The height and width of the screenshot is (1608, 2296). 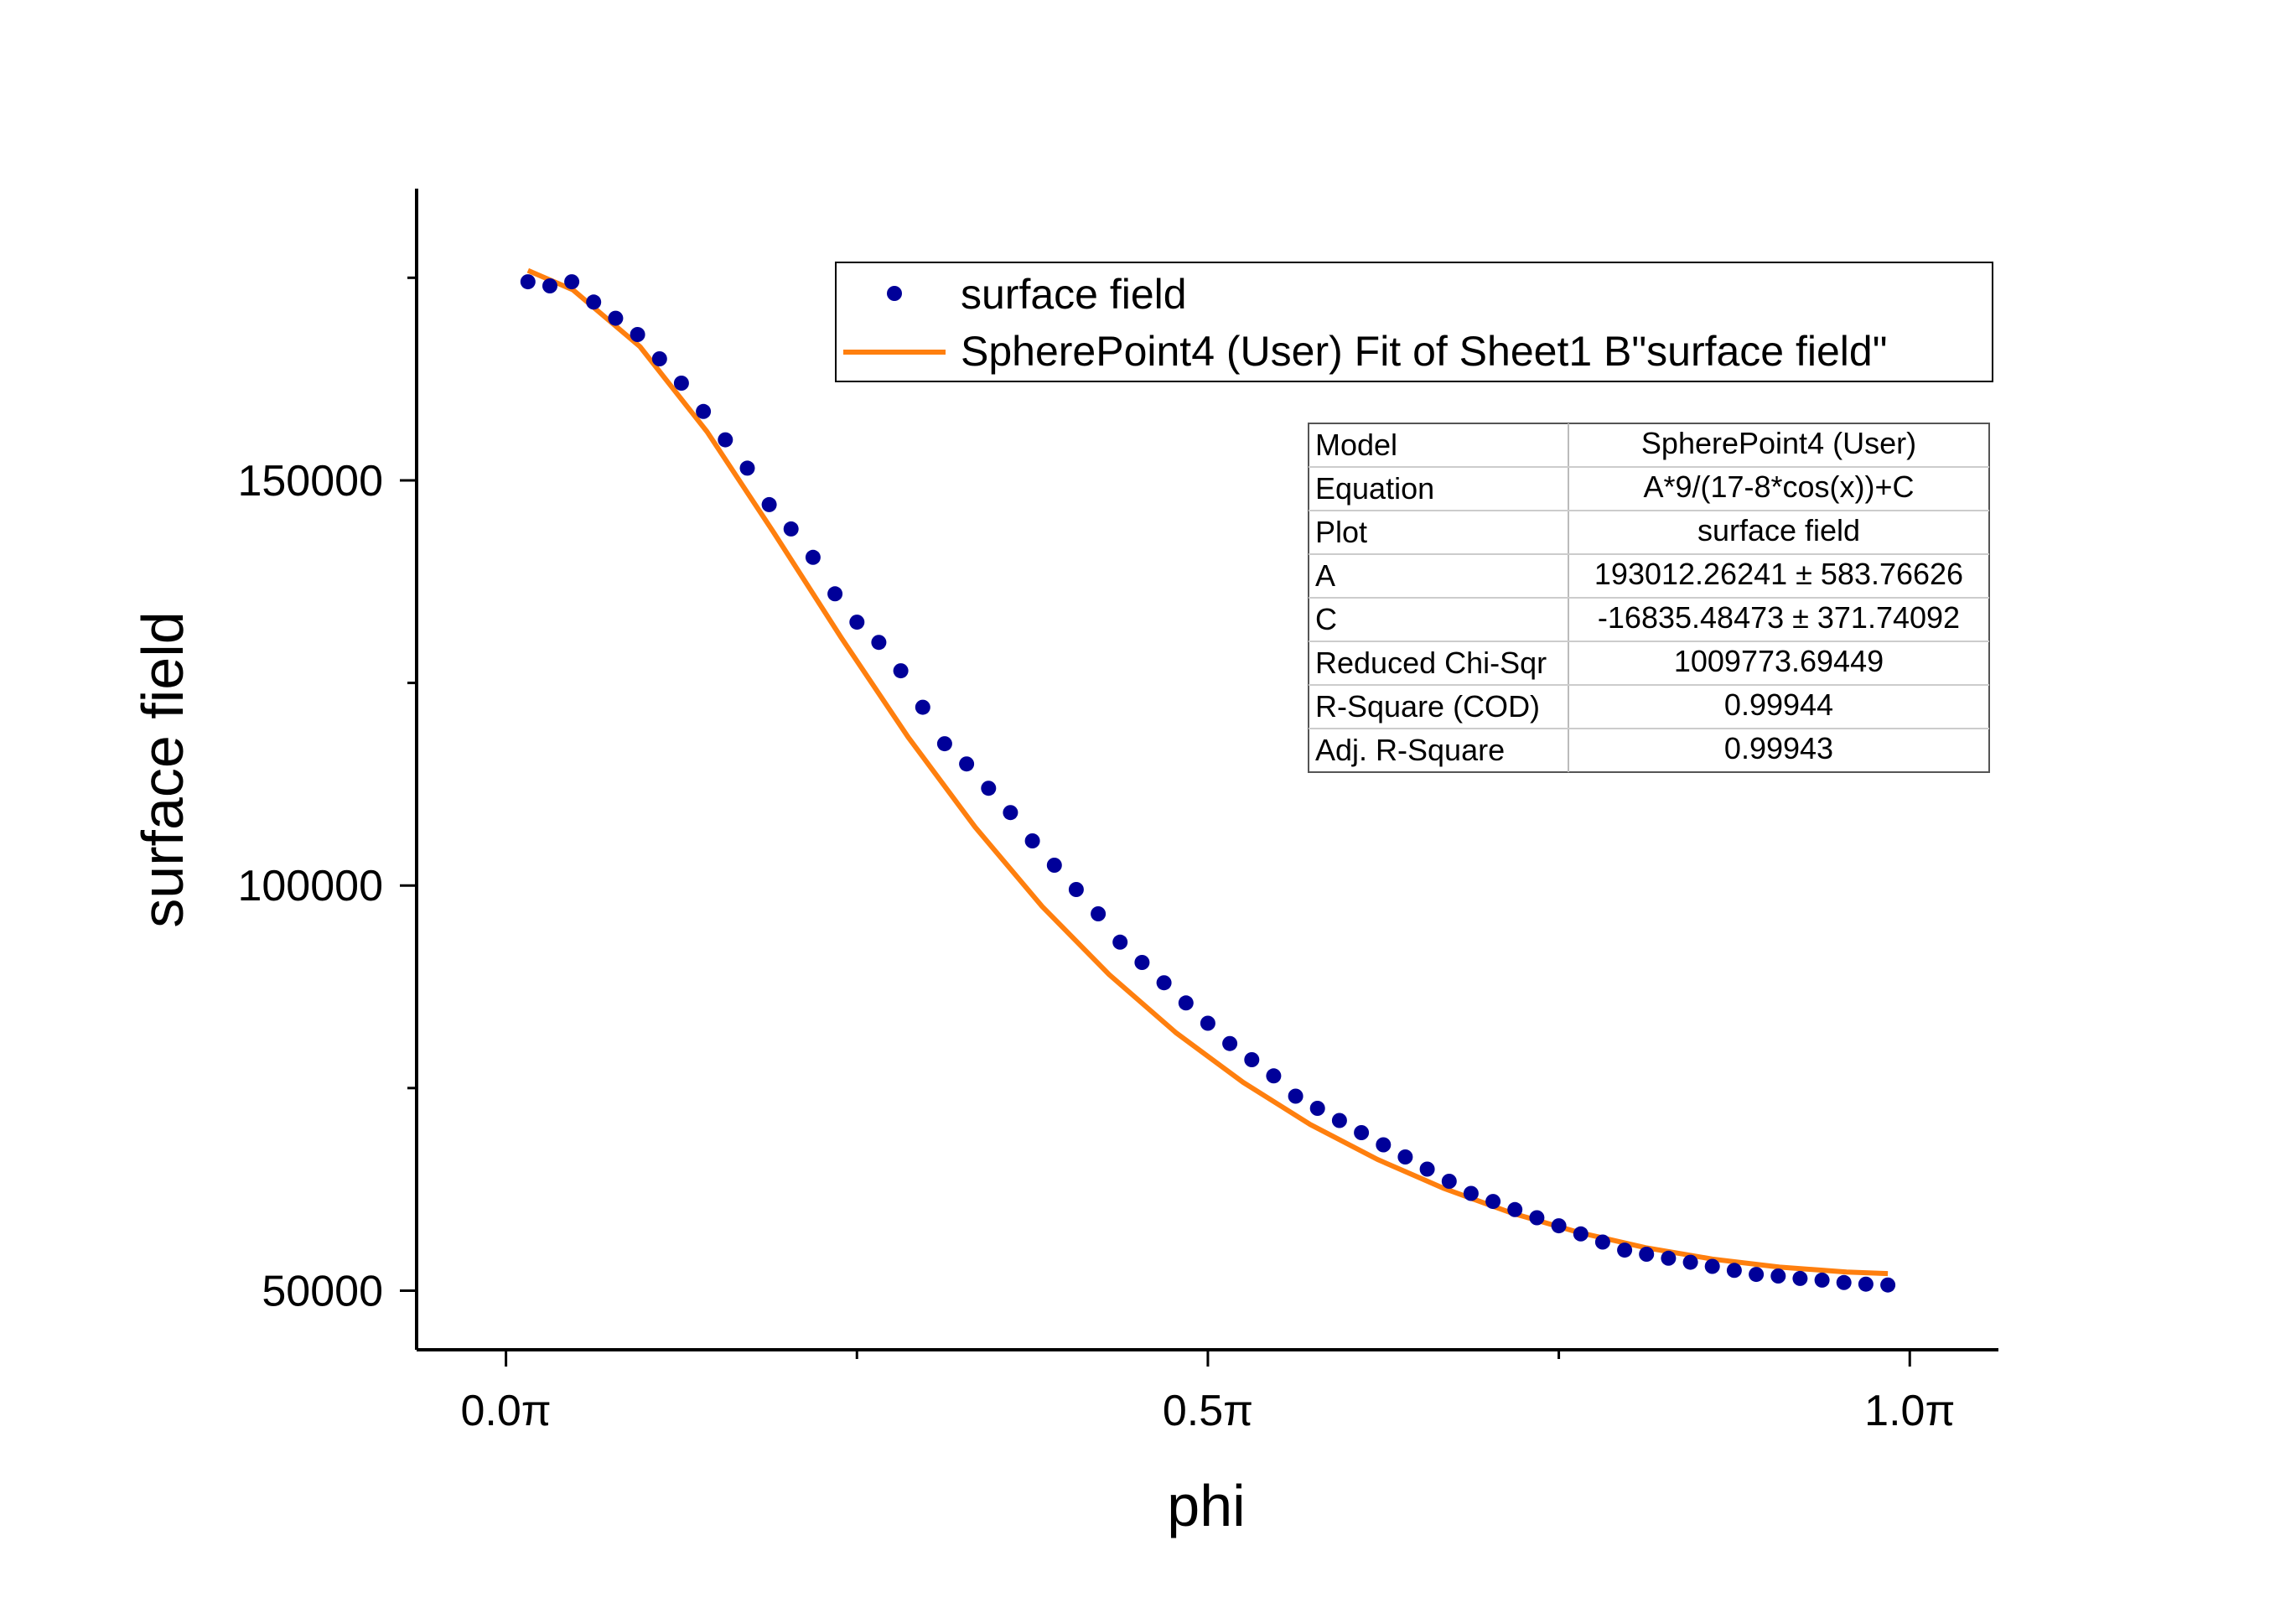 I want to click on table-cell-label: A, so click(x=1325, y=575).